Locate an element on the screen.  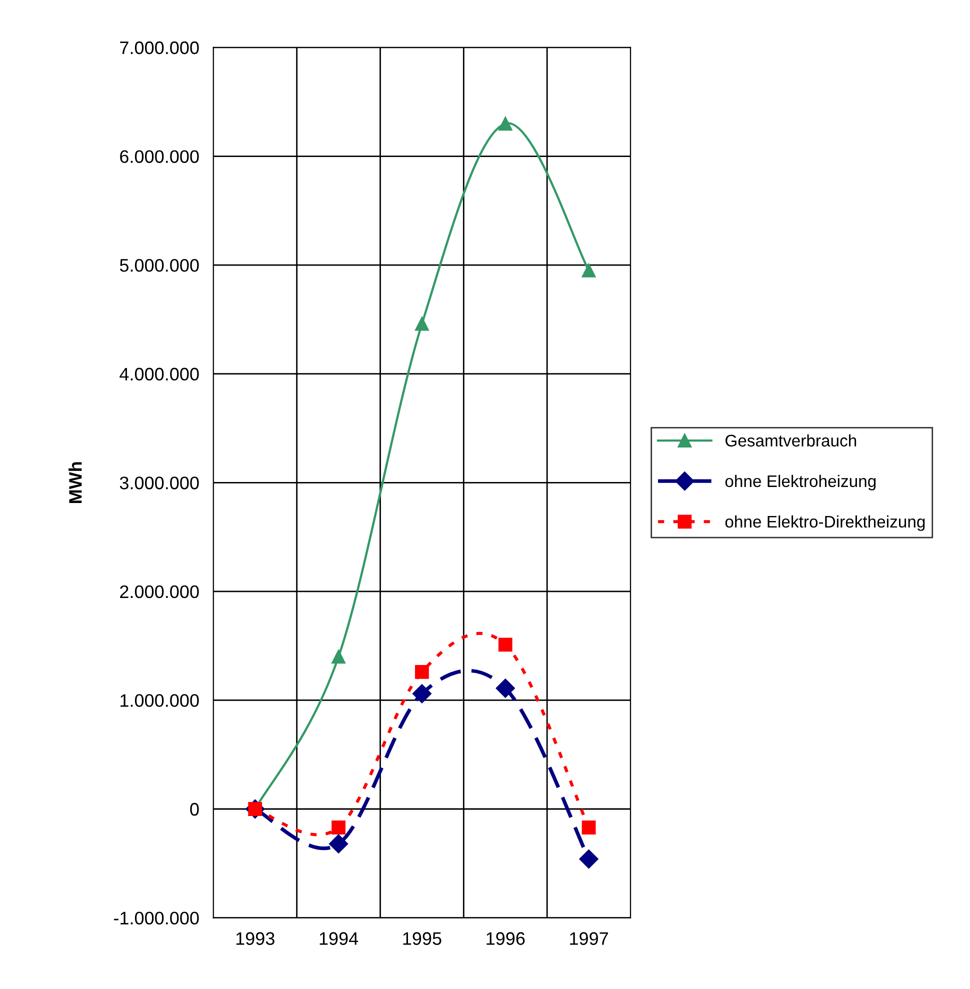
y-tick-label: 1.000.000 is located at coordinates (159, 700).